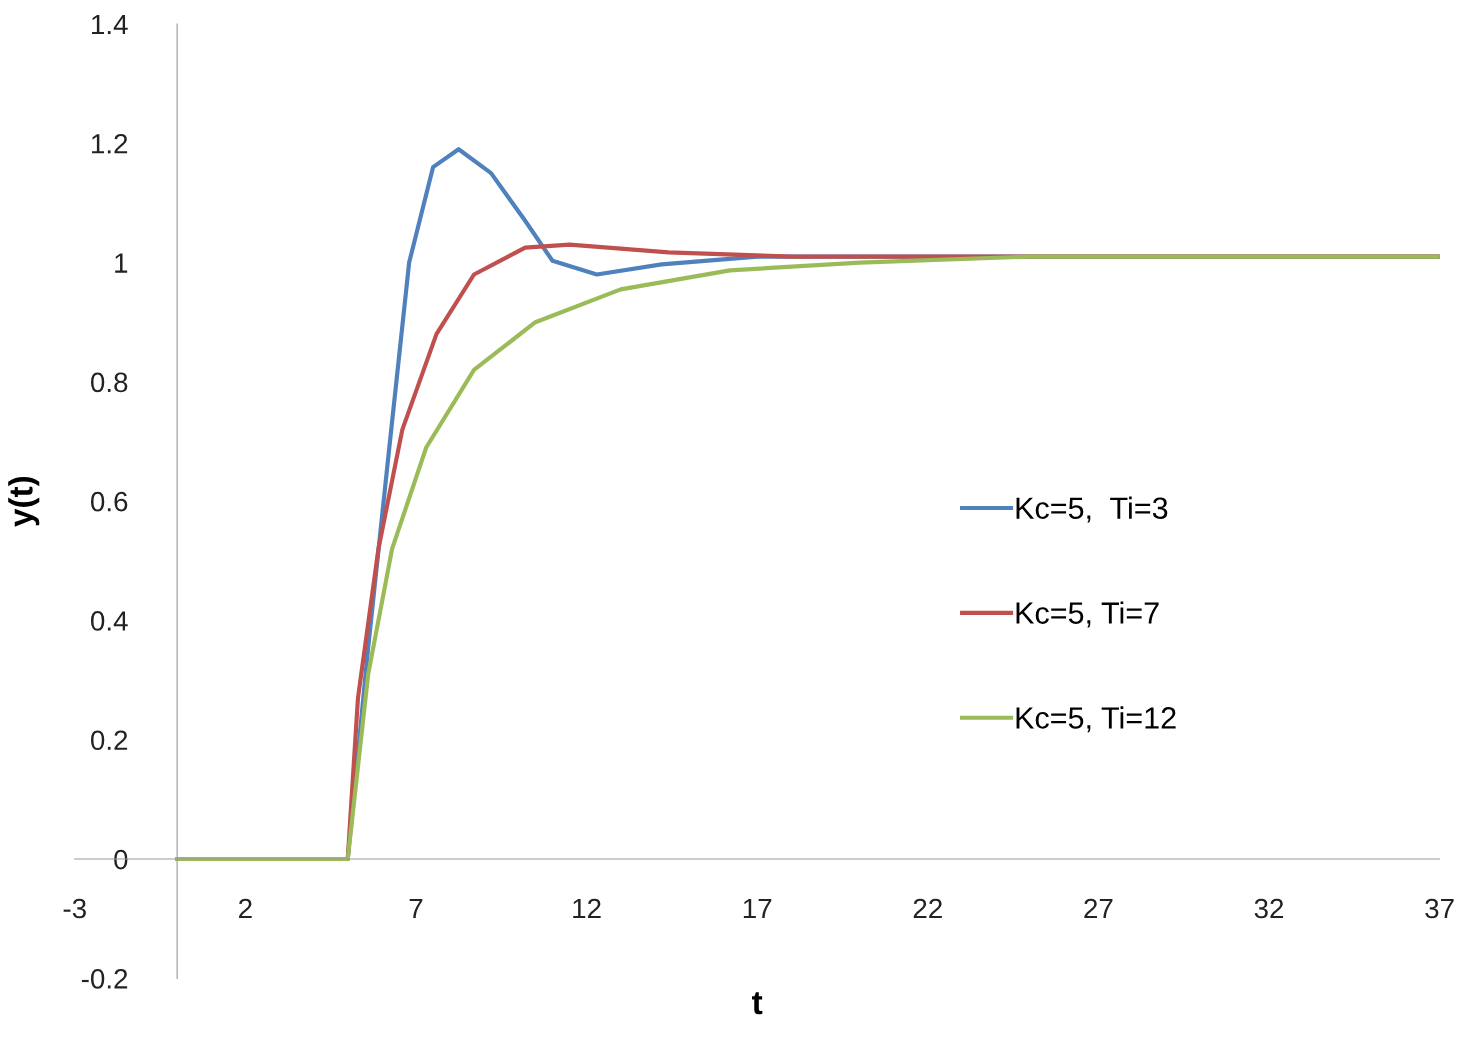  I want to click on x-axis-title: t, so click(757, 1003).